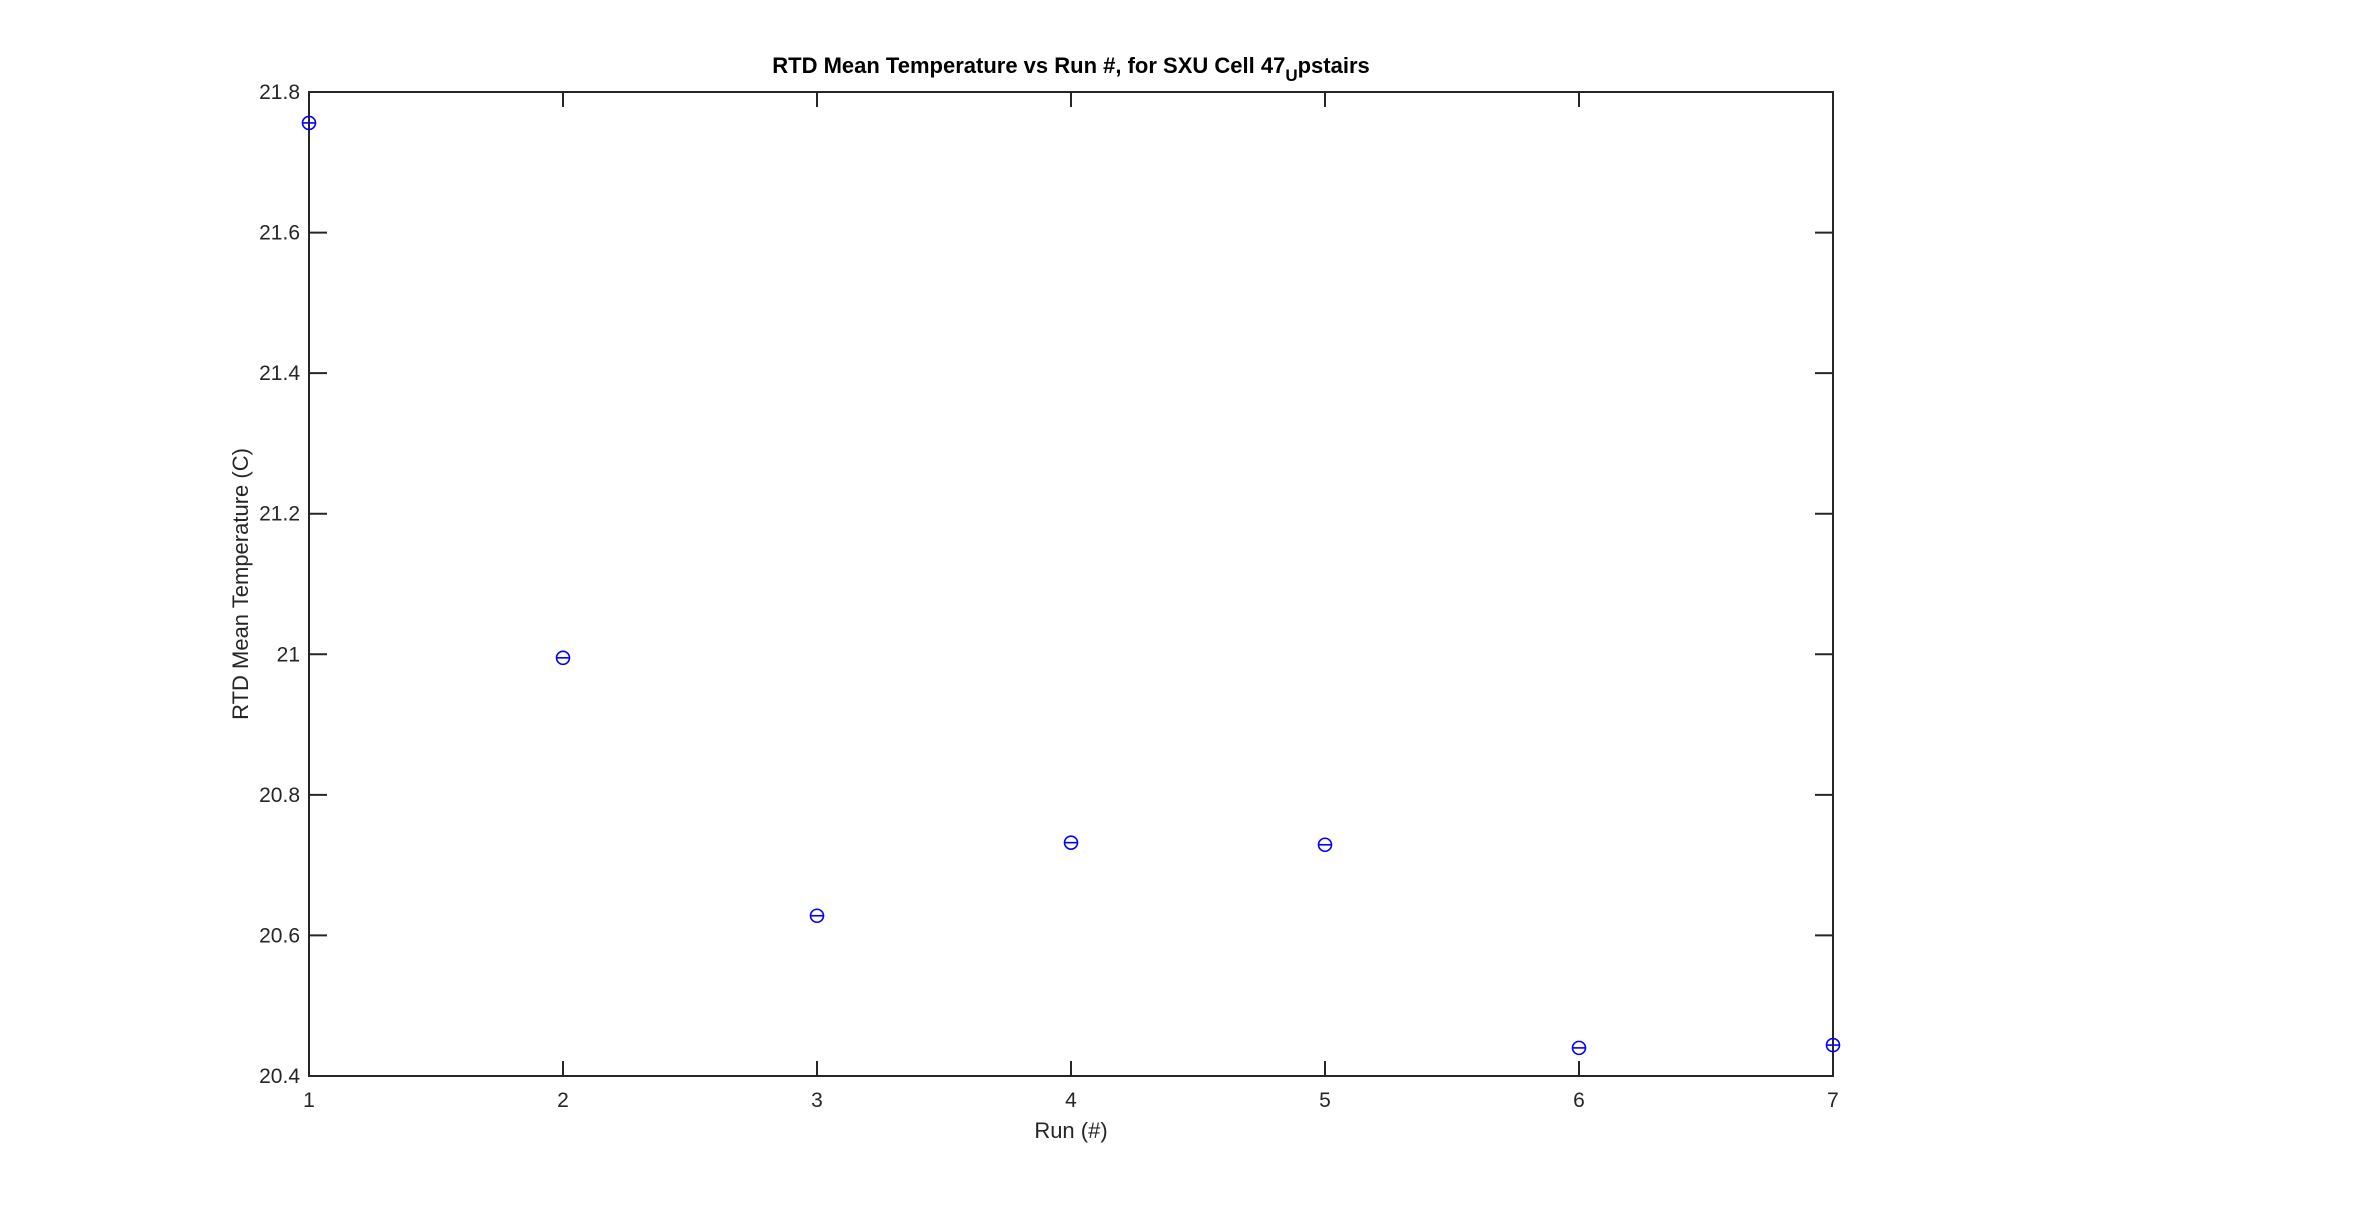 The image size is (2378, 1210). I want to click on title-suffix: pstairs, so click(1334, 65).